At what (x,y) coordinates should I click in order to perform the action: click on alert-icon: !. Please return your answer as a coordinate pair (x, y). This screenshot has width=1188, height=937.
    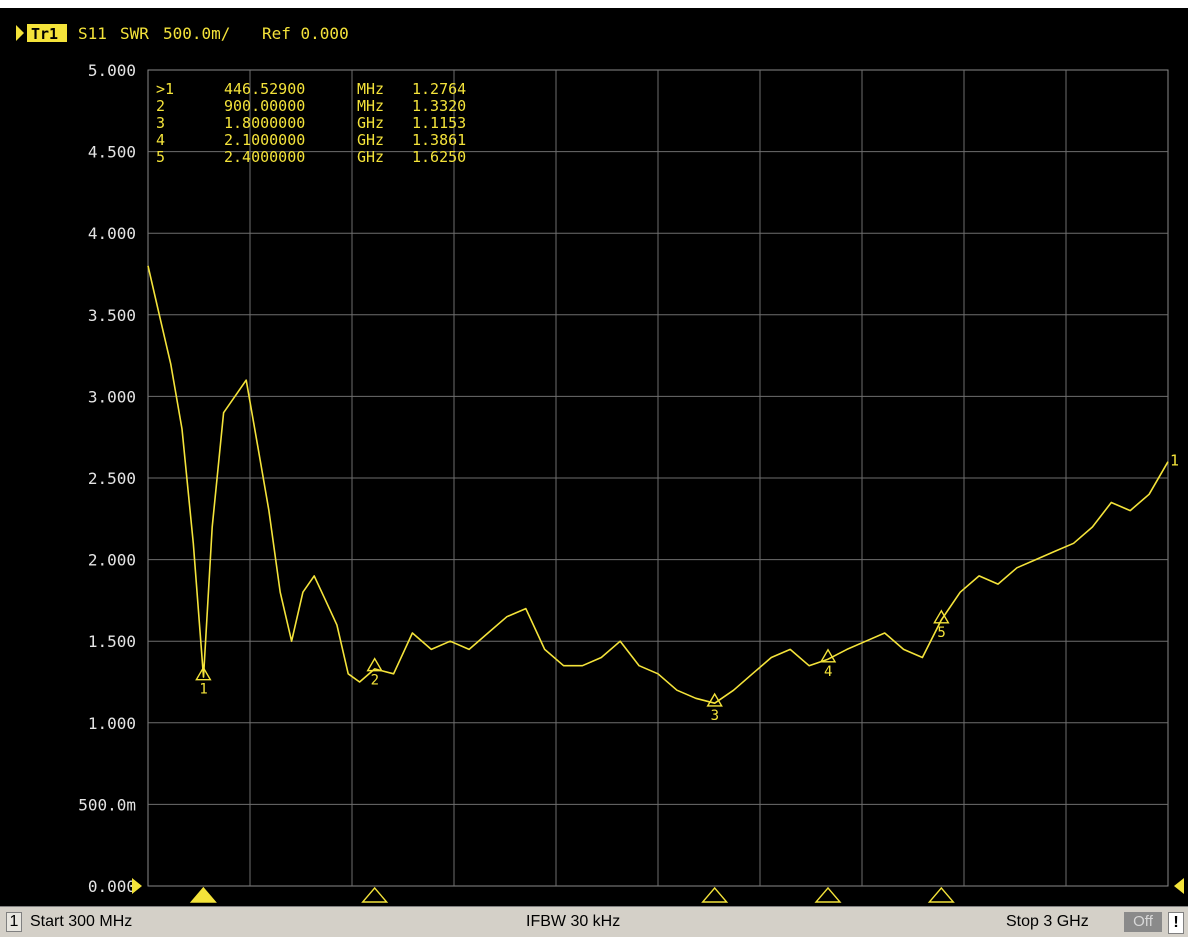
    Looking at the image, I should click on (1176, 923).